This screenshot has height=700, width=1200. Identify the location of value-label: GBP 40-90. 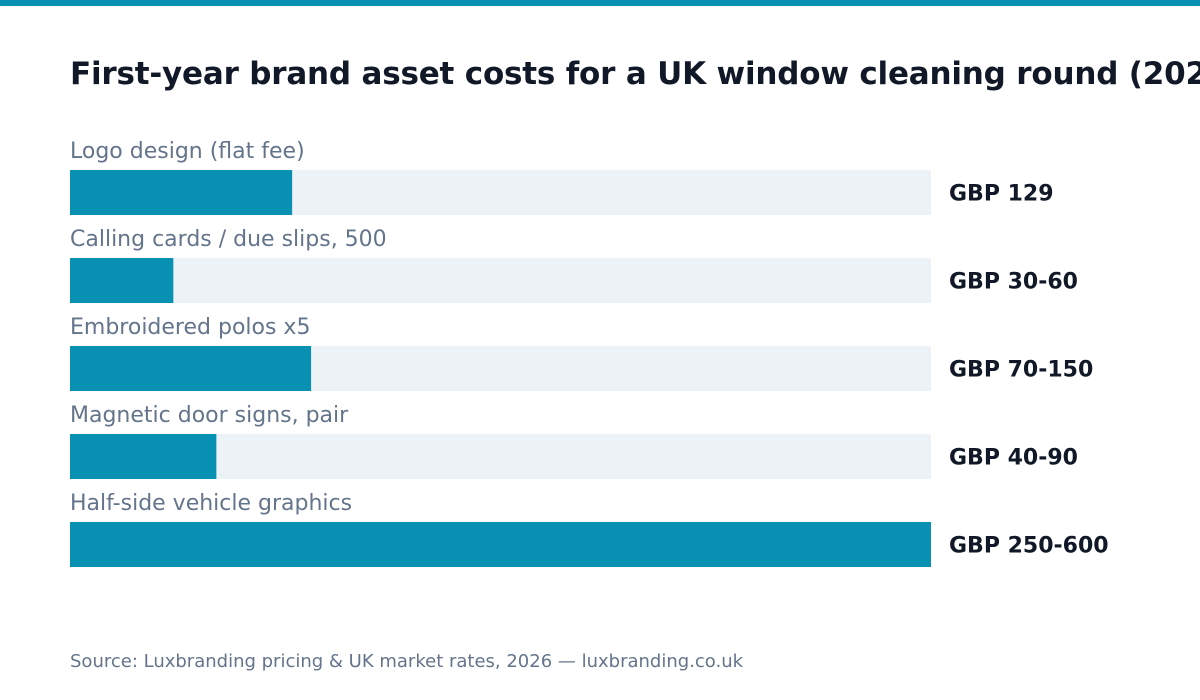
(1013, 458).